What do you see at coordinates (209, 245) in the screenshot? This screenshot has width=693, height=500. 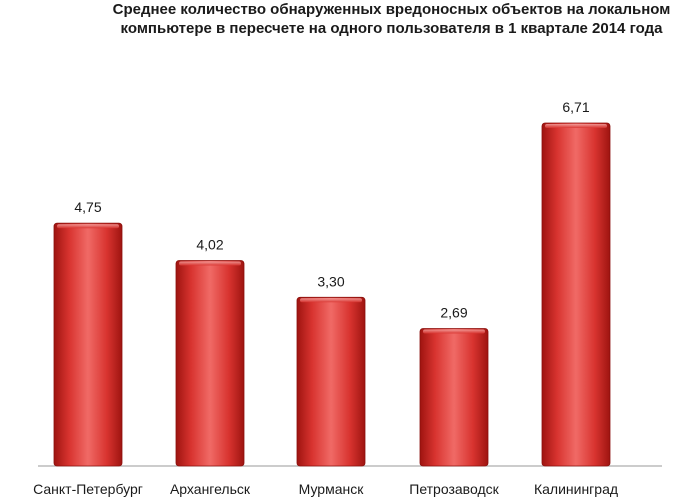 I see `value-label-2: 4,02` at bounding box center [209, 245].